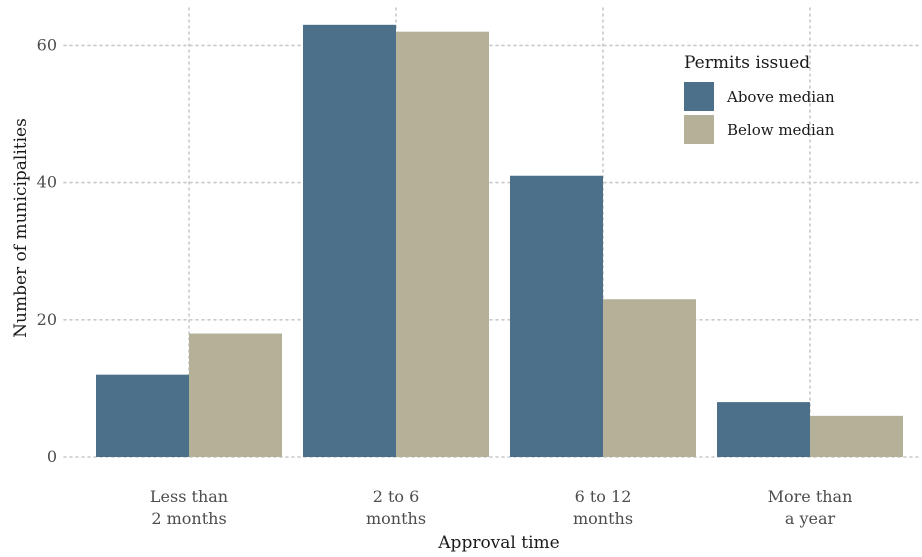 The width and height of the screenshot is (922, 557). I want to click on legend-items: Above median Below median, so click(759, 113).